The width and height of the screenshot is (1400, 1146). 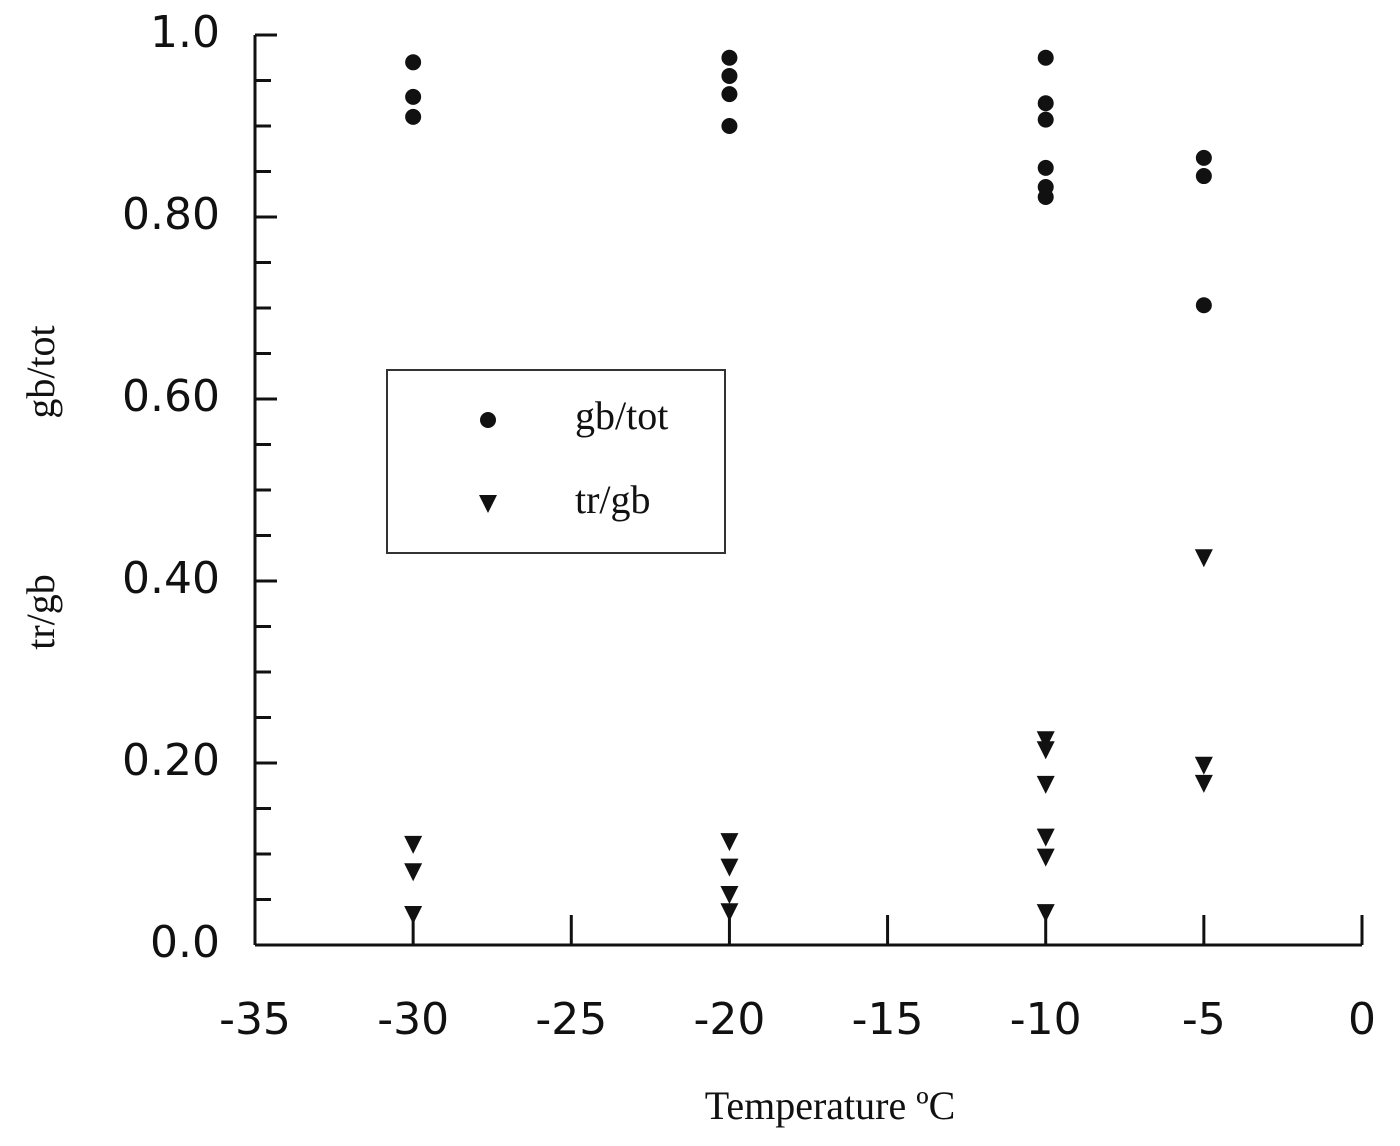 What do you see at coordinates (830, 1105) in the screenshot?
I see `x-axis-label: Temperature ºC` at bounding box center [830, 1105].